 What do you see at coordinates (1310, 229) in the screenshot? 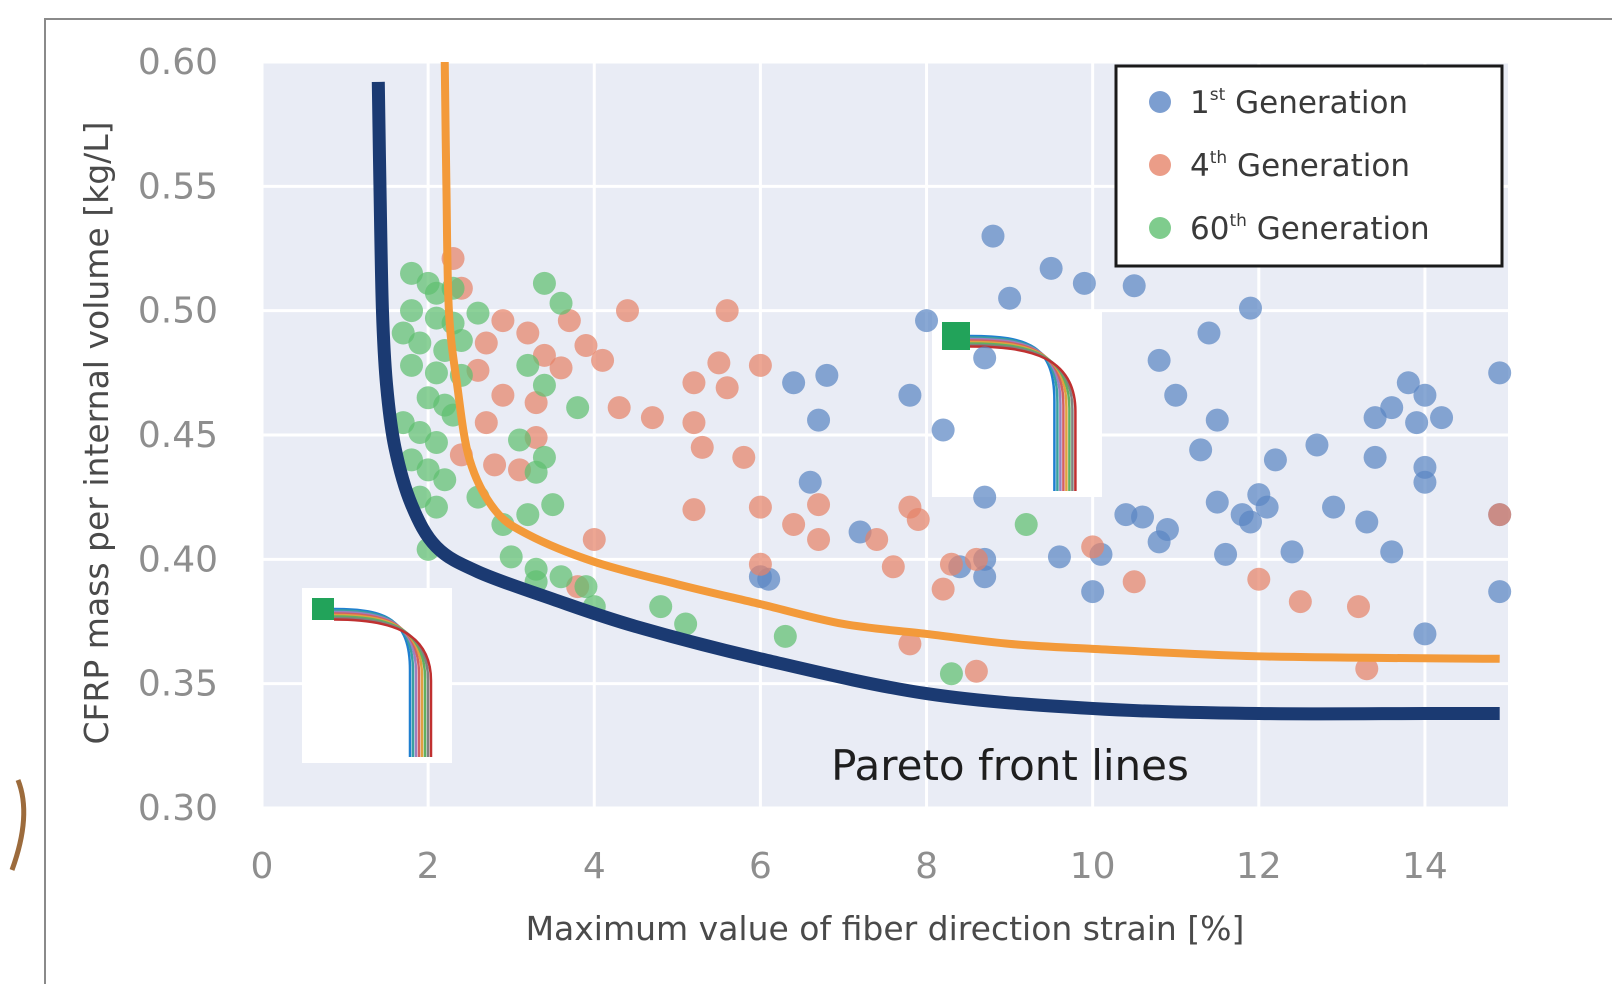
I see `legend-label: 60th Generation` at bounding box center [1310, 229].